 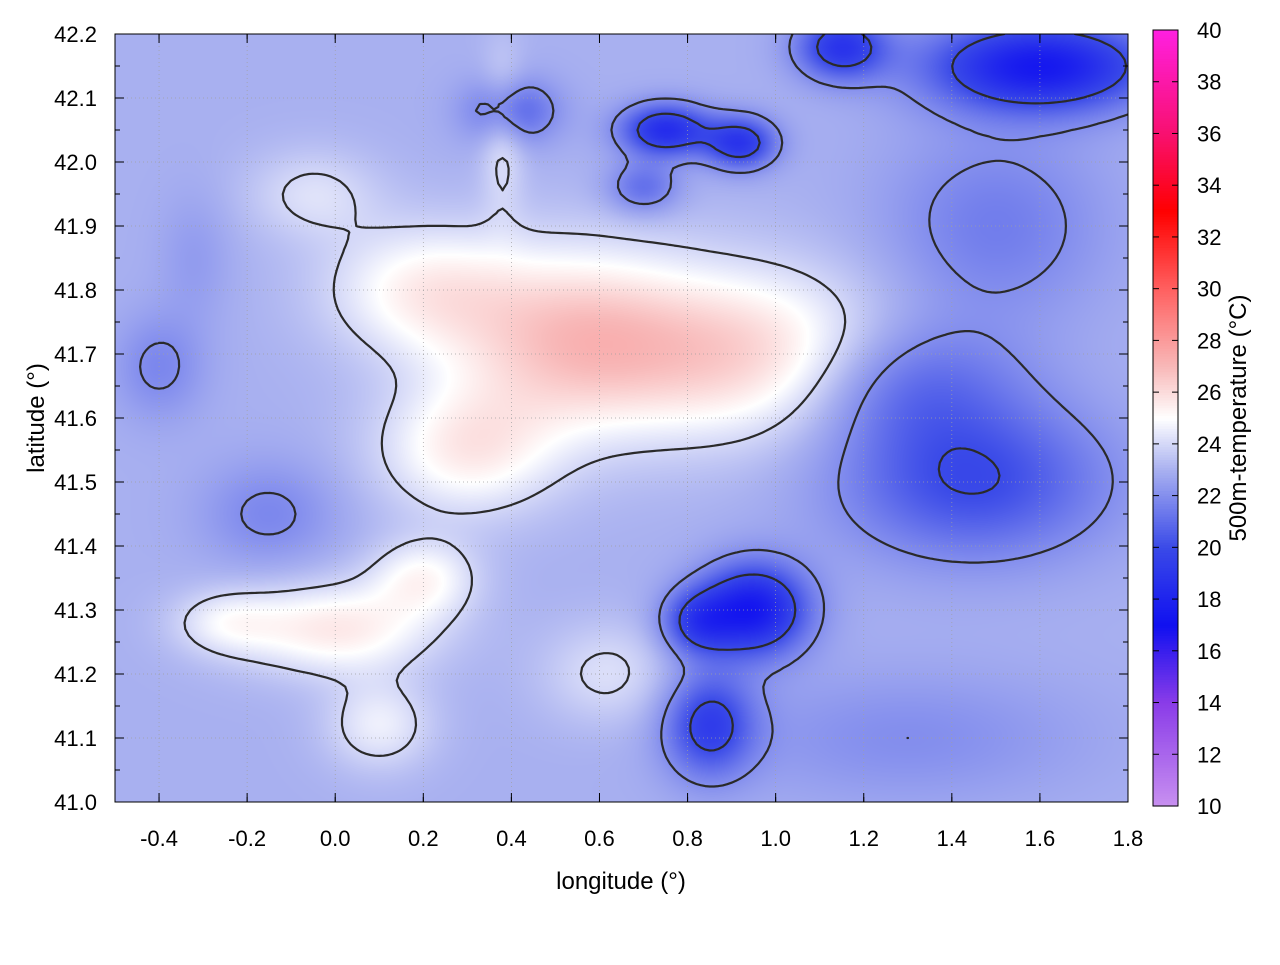 I want to click on colorbar-frame, so click(x=1165, y=418).